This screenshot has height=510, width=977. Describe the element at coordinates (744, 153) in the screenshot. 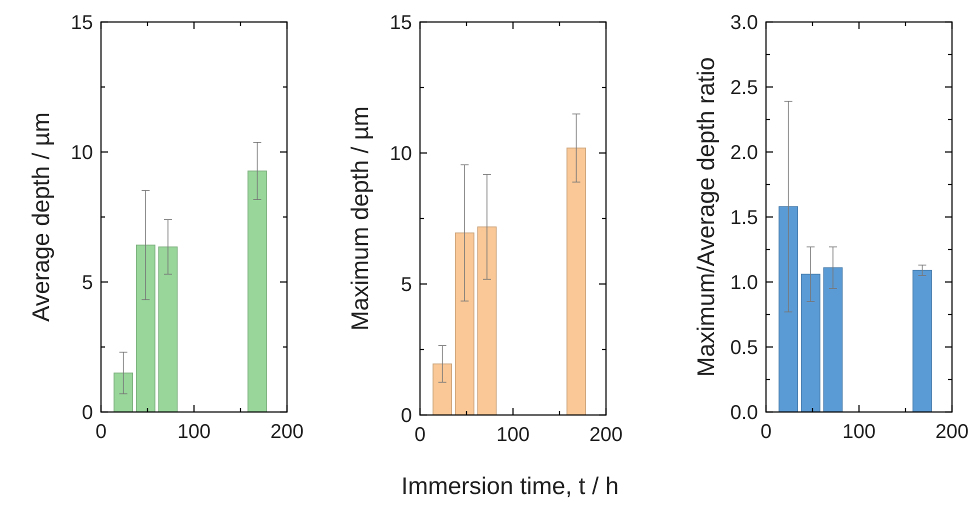

I see `y-tick-label: 2.0` at that location.